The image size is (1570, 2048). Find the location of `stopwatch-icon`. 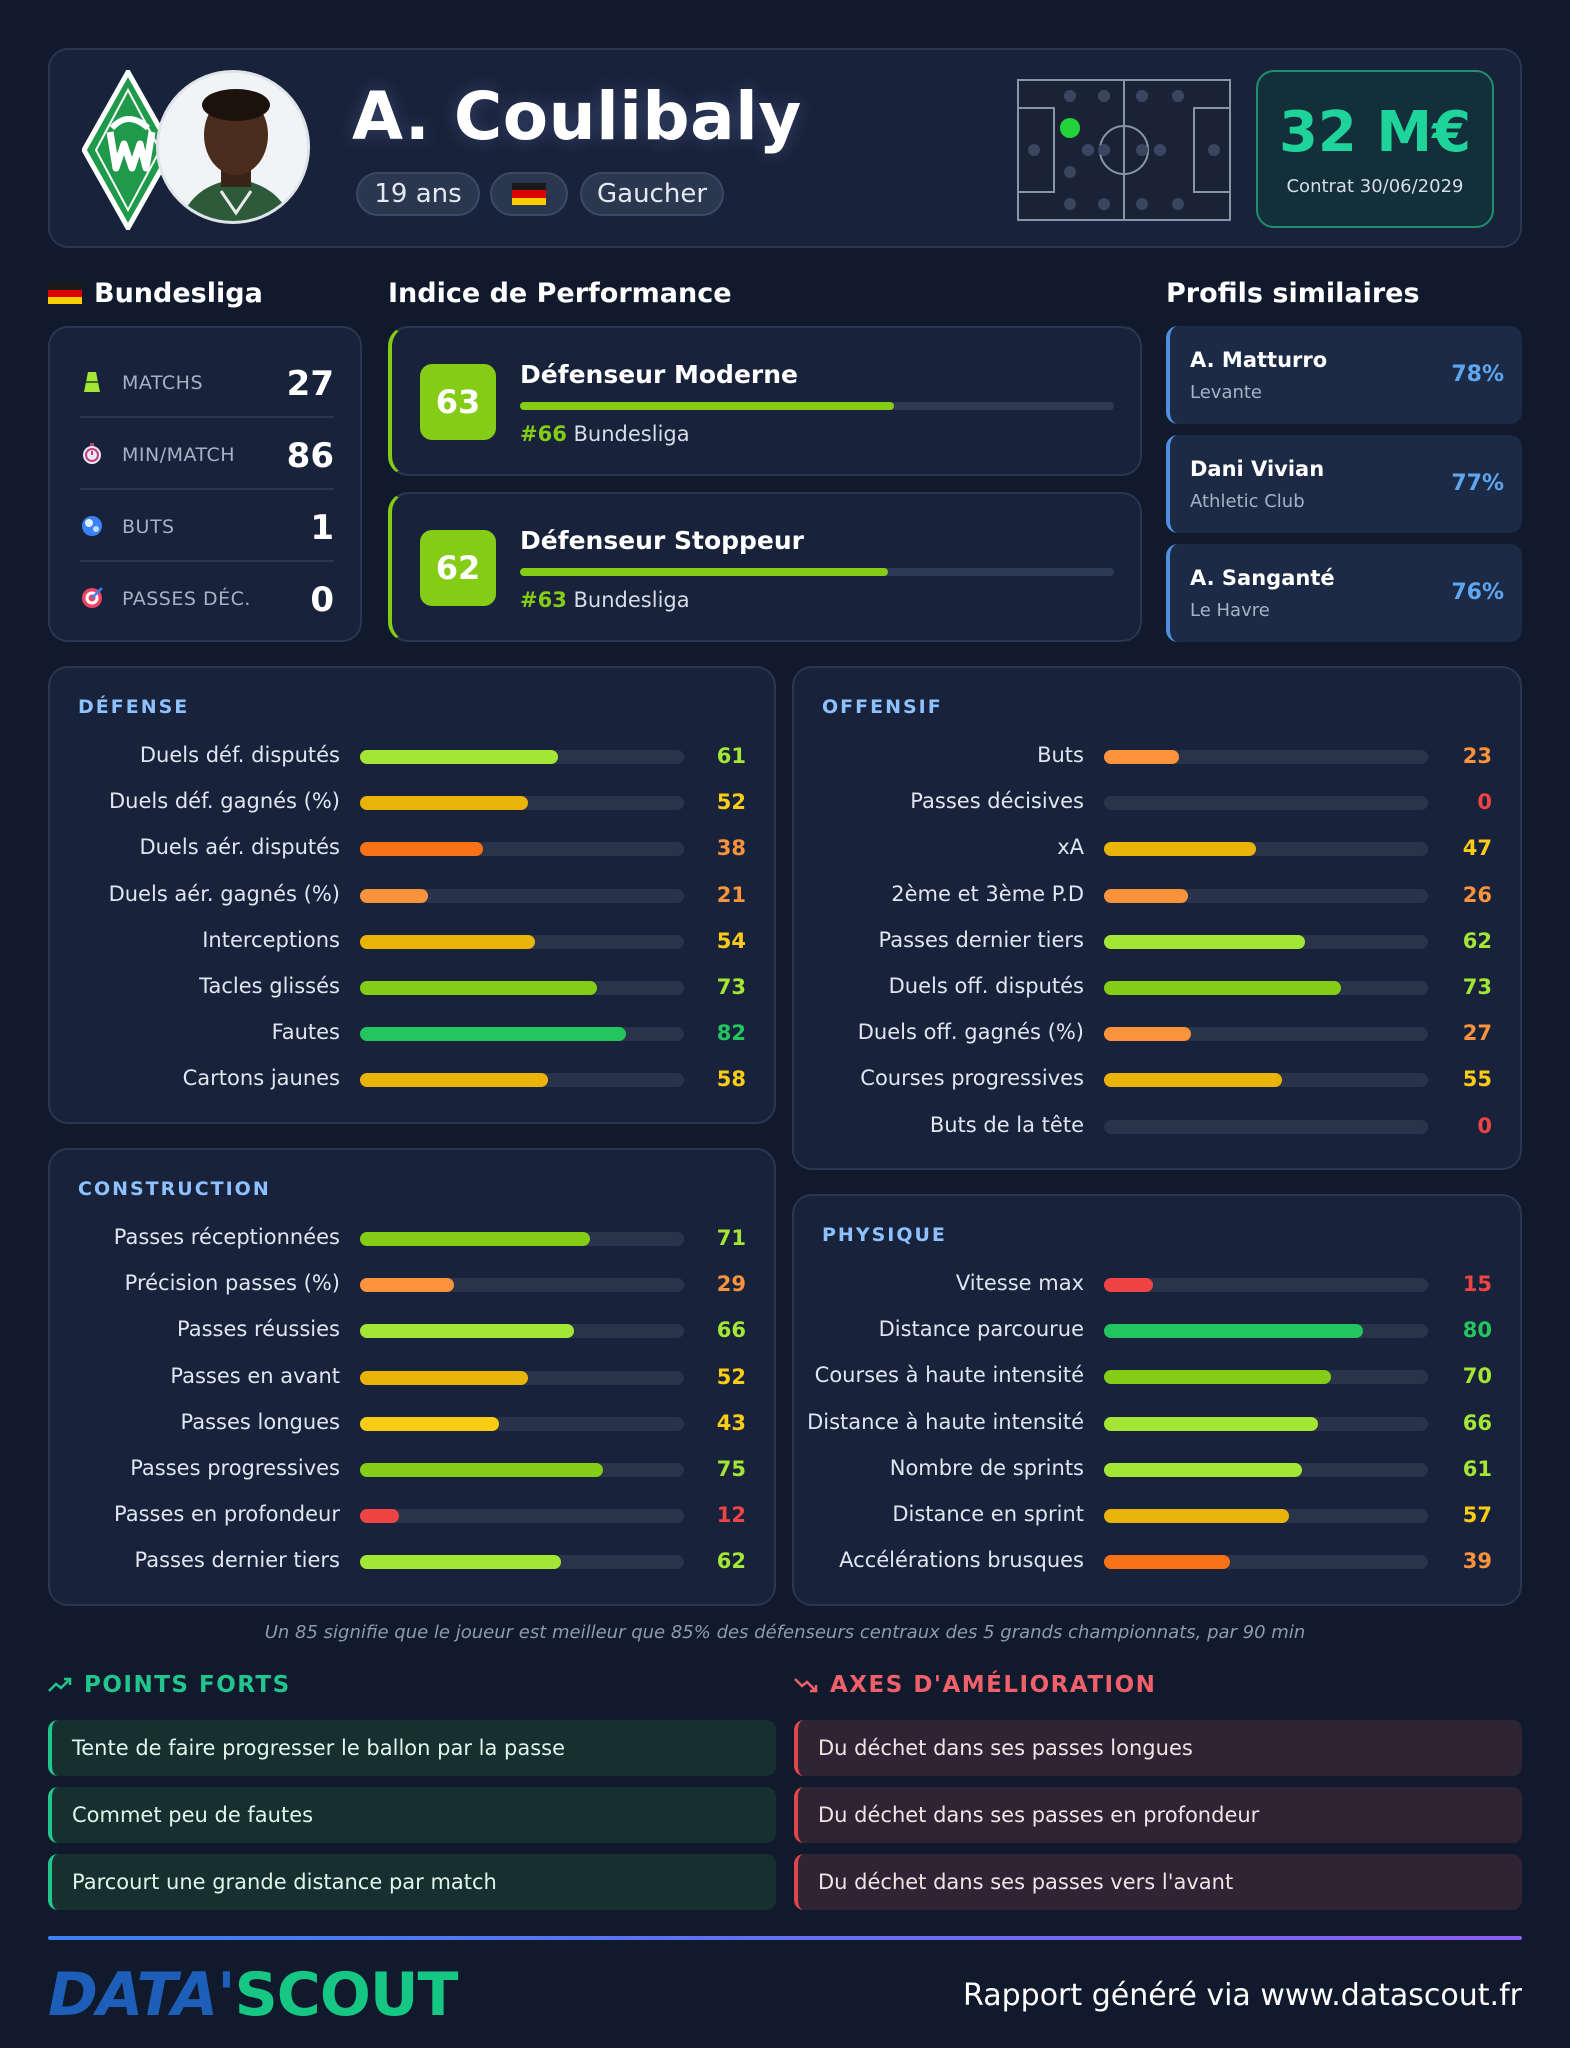

stopwatch-icon is located at coordinates (92, 453).